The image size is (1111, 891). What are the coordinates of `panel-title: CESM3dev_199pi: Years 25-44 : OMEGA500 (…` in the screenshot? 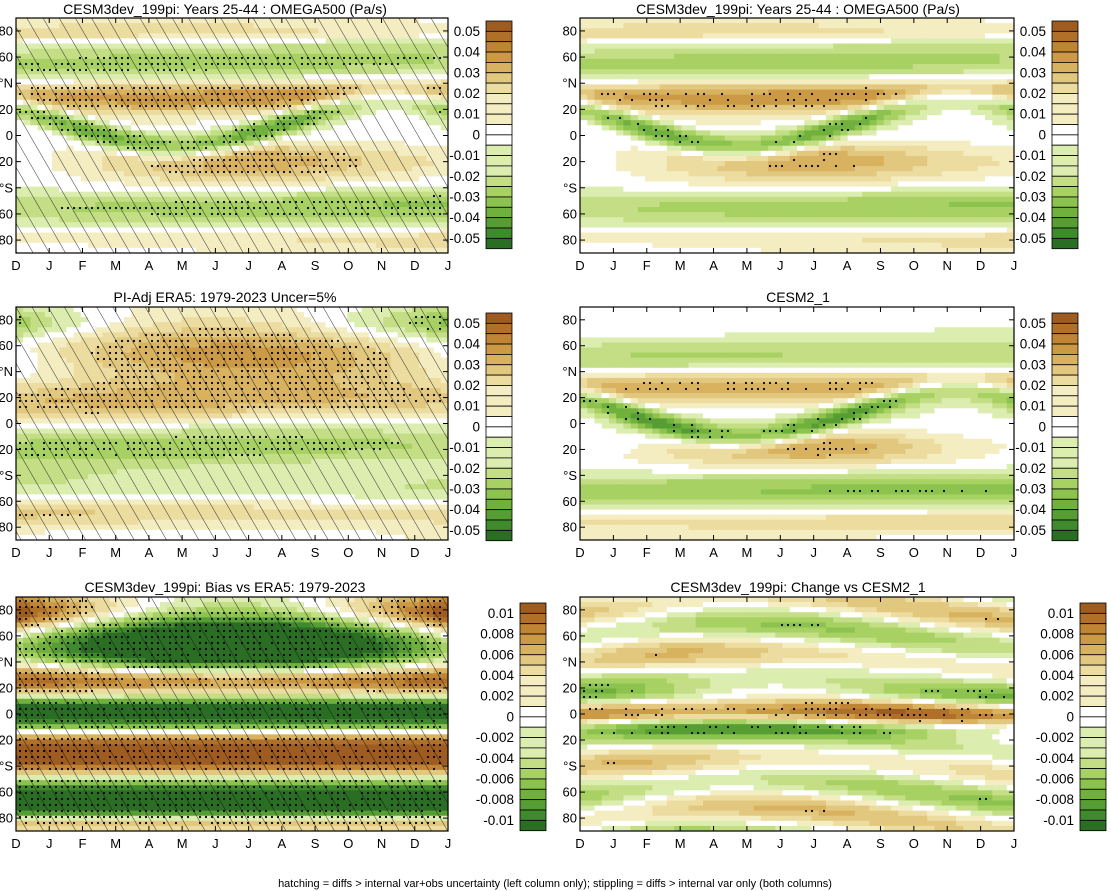 It's located at (225, 9).